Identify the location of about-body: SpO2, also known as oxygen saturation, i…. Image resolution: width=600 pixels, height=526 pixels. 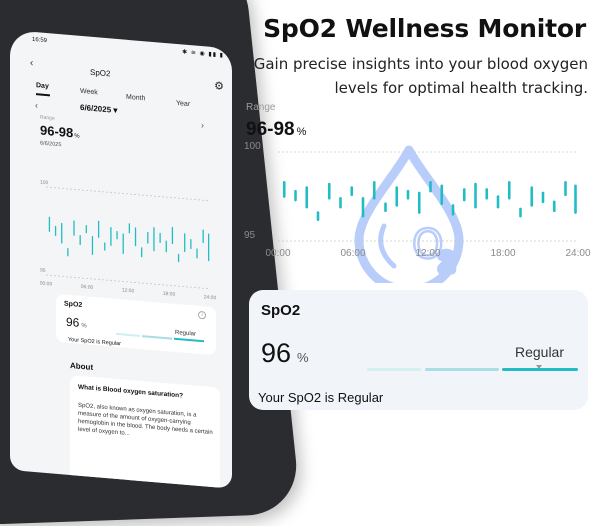
(145, 420).